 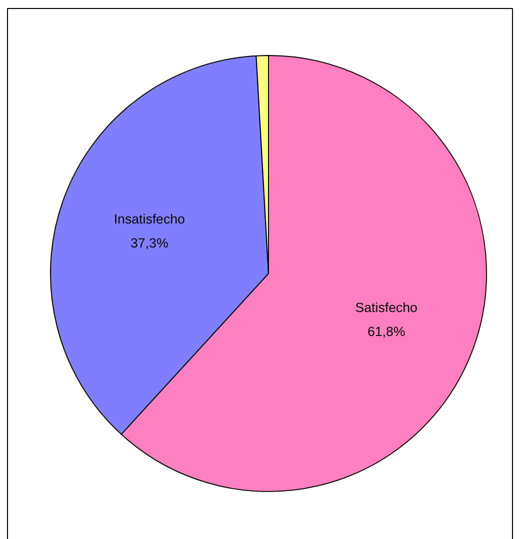 What do you see at coordinates (149, 243) in the screenshot?
I see `data-label: 37,3%` at bounding box center [149, 243].